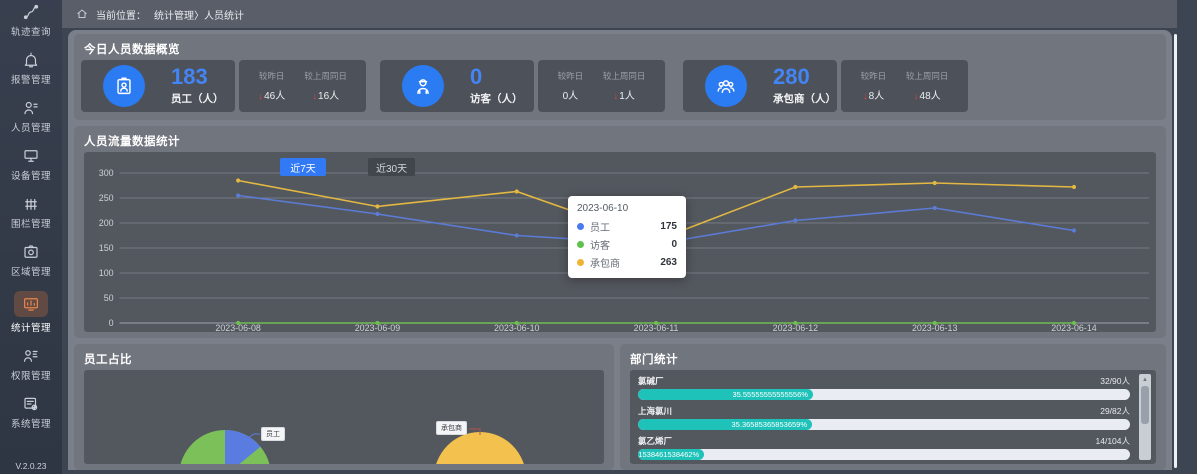  Describe the element at coordinates (1113, 441) in the screenshot. I see `dept-count: 14/104人` at that location.